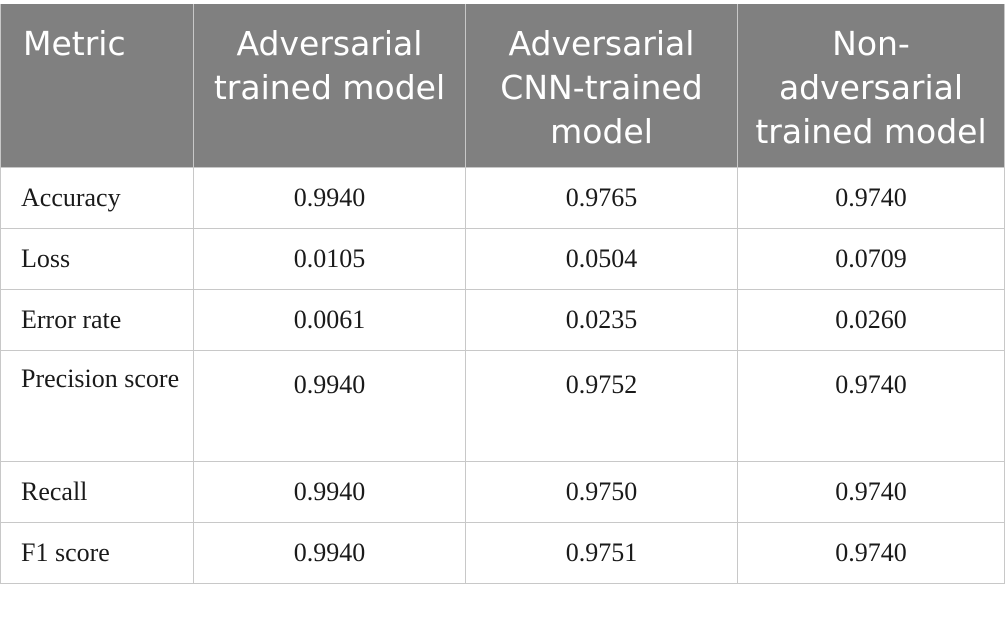 The width and height of the screenshot is (1005, 639). What do you see at coordinates (871, 85) in the screenshot?
I see `header-non-adversarial-trained: Non-adversarial trained model` at bounding box center [871, 85].